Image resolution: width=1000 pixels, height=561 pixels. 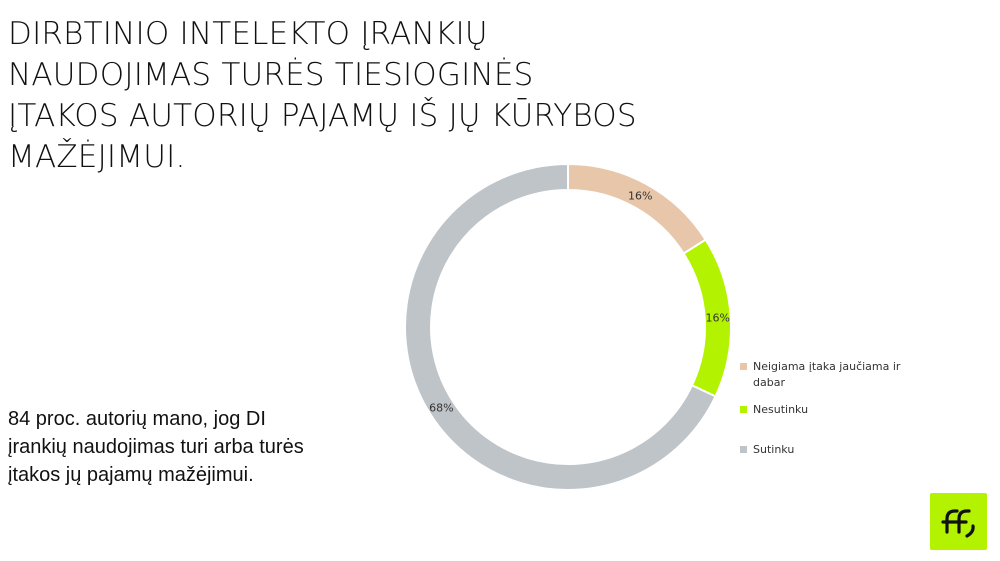 I want to click on legend-label-sutinku: Sutinku, so click(x=774, y=449).